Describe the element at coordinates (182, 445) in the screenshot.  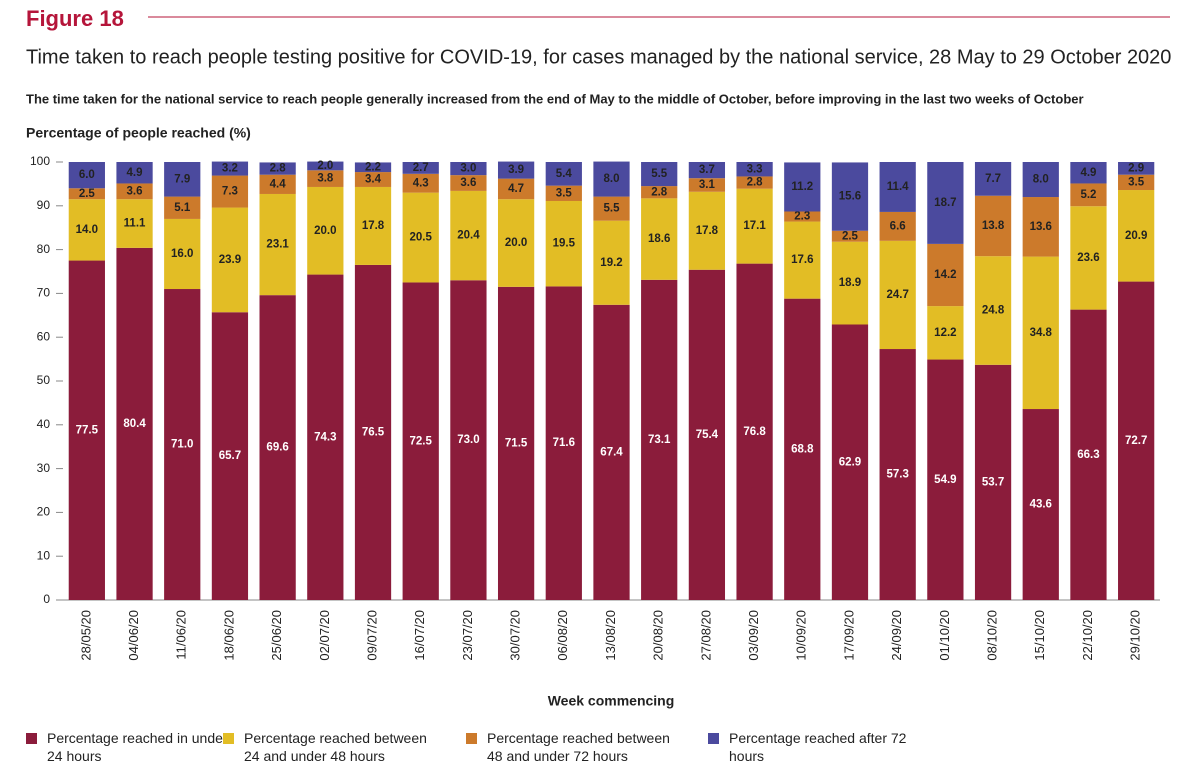
I see `data-label: 71.0` at that location.